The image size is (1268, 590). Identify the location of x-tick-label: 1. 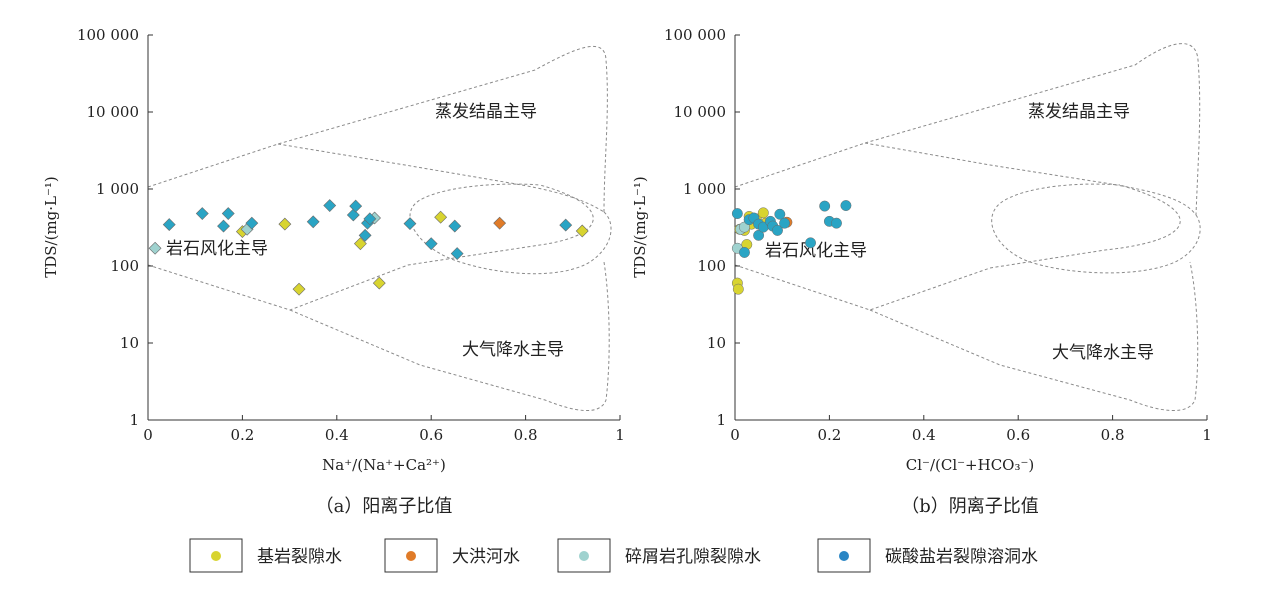
(620, 435).